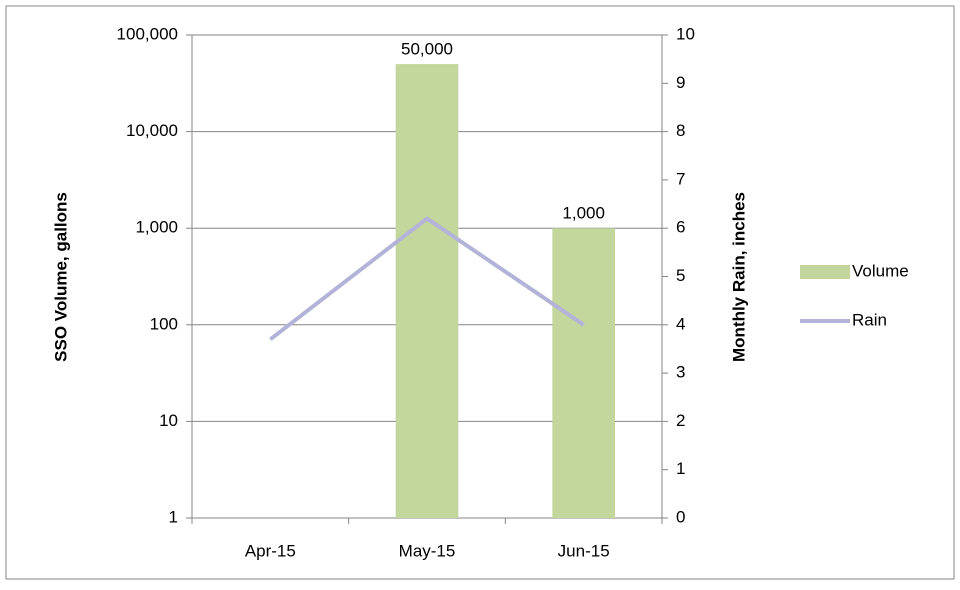 This screenshot has height=590, width=960. What do you see at coordinates (164, 323) in the screenshot?
I see `y-tick-label: 100` at bounding box center [164, 323].